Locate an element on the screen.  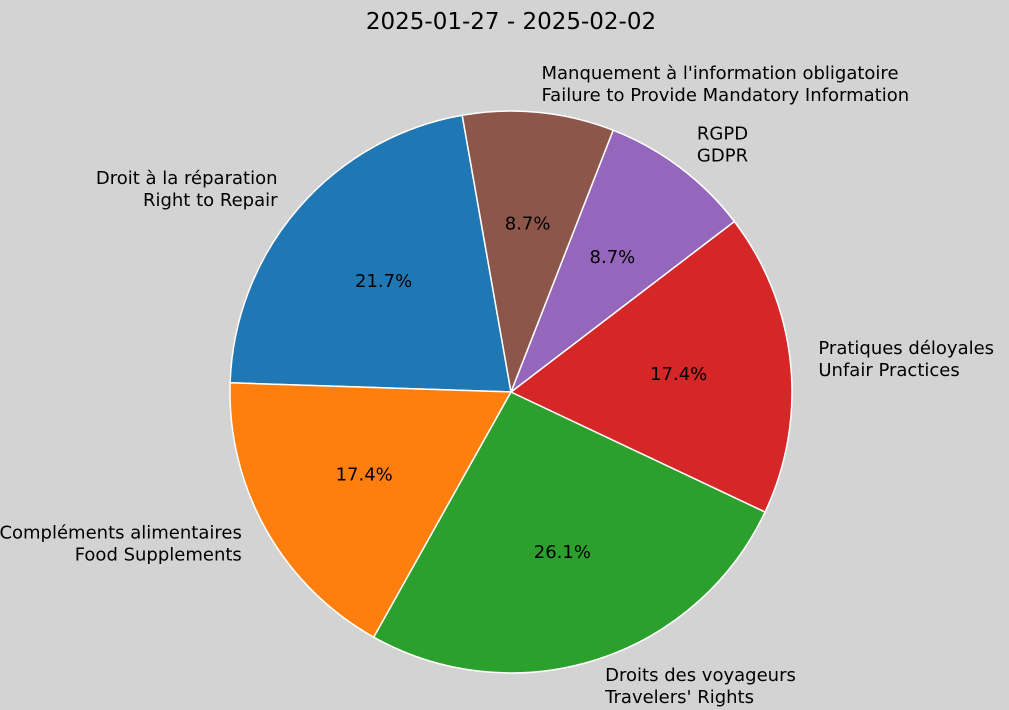
pie-slice-failure-to-provide-mandatory-information is located at coordinates (537, 251).